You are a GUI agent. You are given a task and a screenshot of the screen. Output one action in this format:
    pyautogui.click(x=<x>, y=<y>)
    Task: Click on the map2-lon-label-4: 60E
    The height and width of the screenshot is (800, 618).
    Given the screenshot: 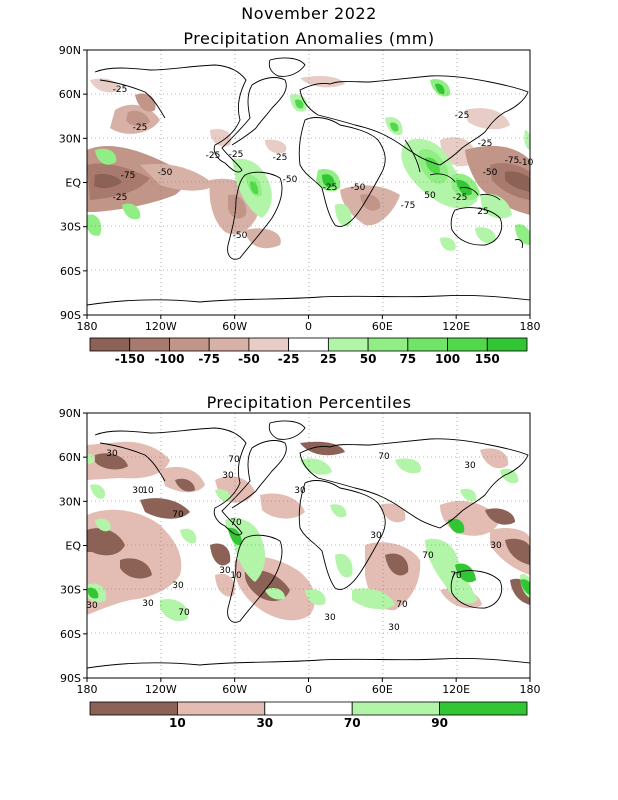 What is the action you would take?
    pyautogui.click(x=382, y=689)
    